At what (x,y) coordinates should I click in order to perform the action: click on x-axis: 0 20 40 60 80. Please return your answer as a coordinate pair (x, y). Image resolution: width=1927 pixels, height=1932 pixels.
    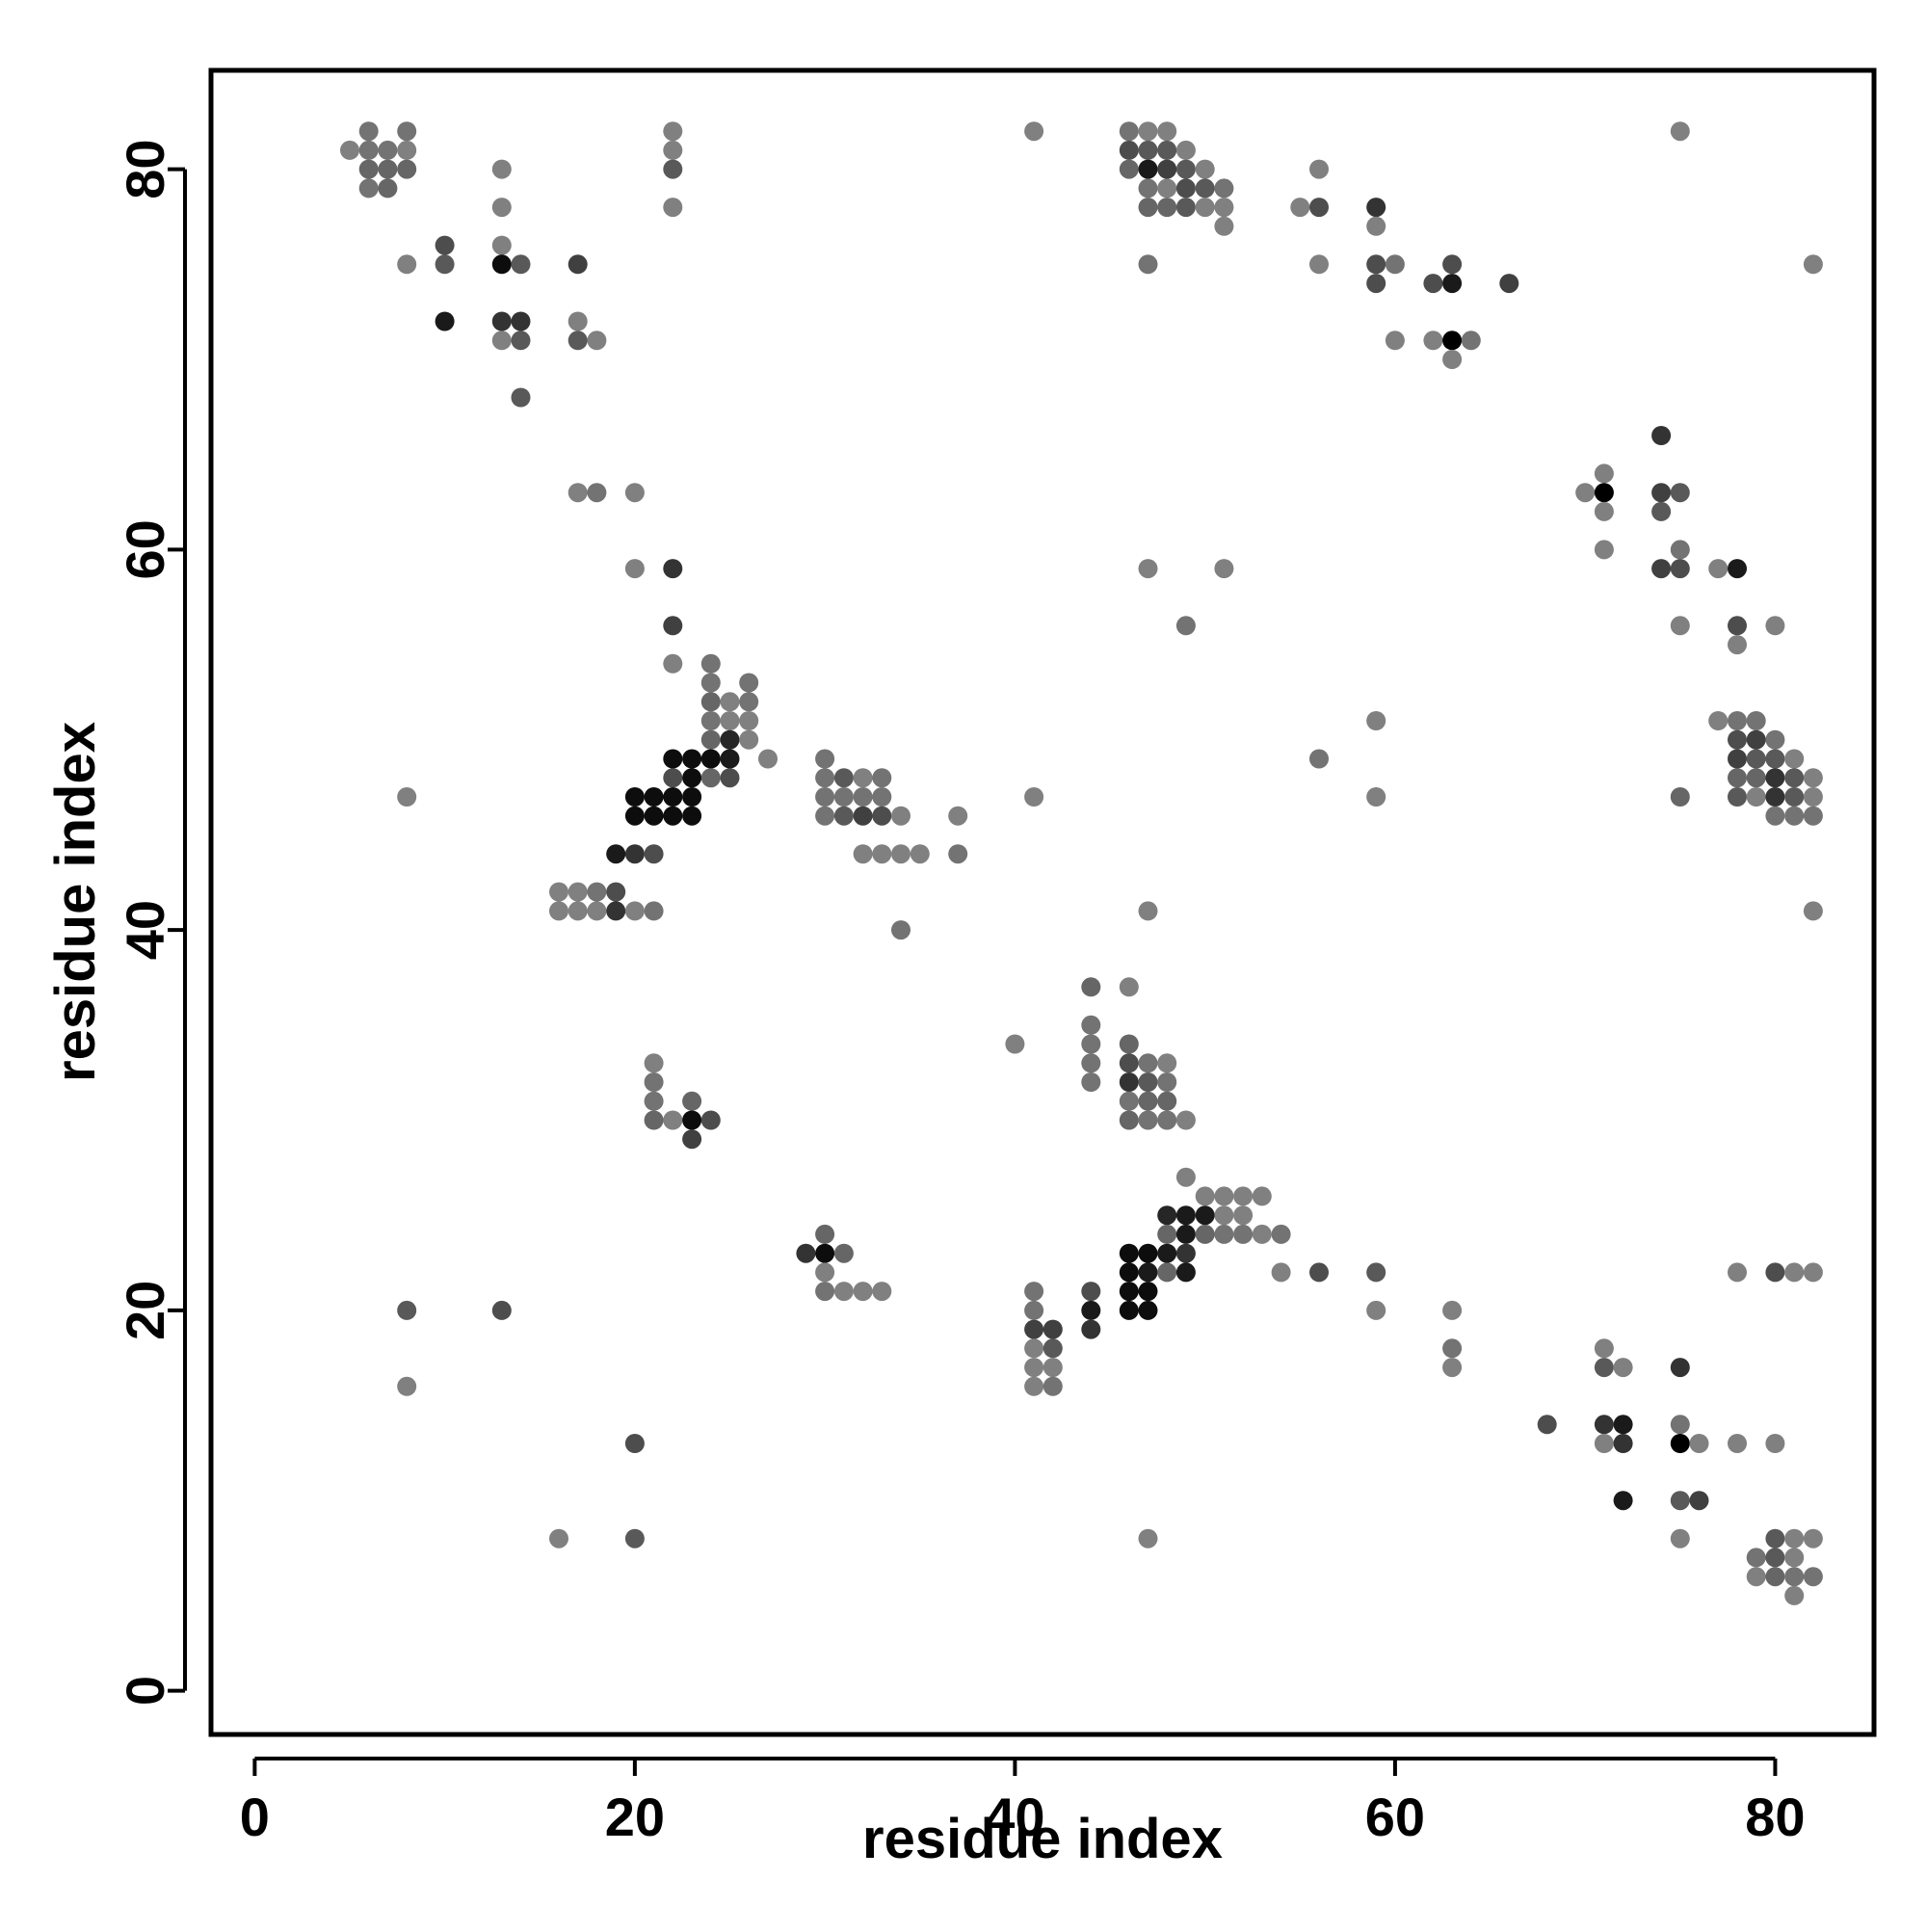
    Looking at the image, I should click on (1023, 1802).